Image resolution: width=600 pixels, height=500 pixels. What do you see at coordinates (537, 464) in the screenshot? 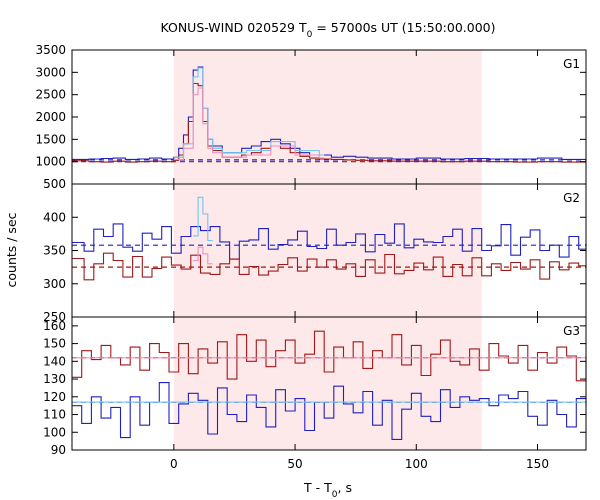
I see `xtick-label: 150` at bounding box center [537, 464].